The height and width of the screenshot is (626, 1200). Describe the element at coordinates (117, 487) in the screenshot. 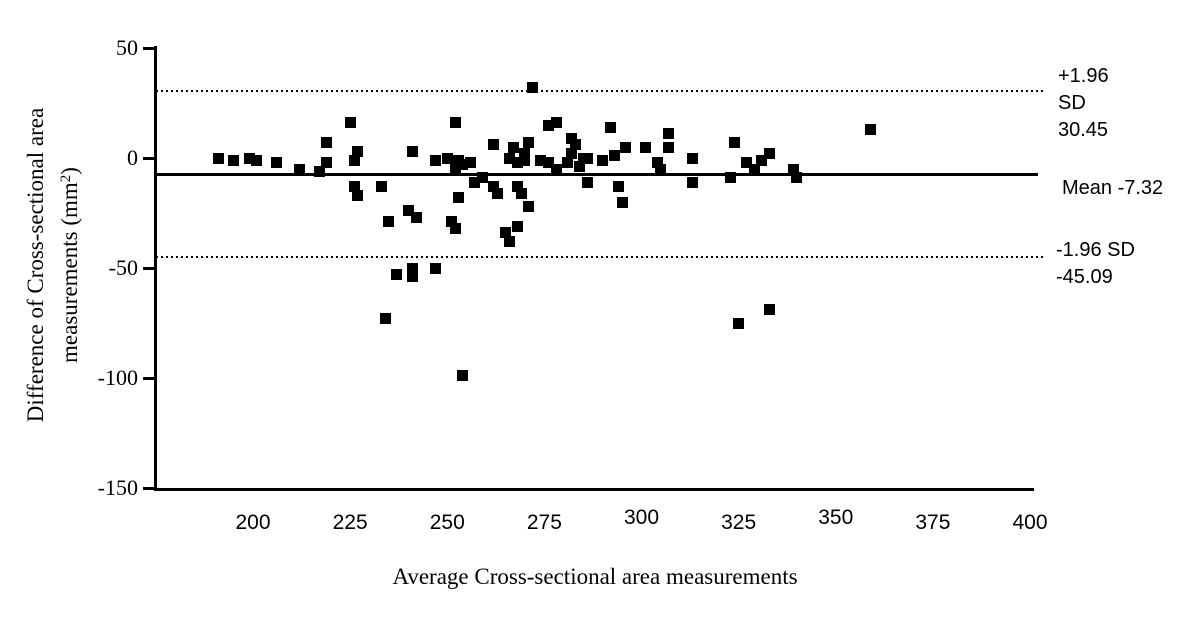

I see `y-axis-tick-label: -150` at that location.